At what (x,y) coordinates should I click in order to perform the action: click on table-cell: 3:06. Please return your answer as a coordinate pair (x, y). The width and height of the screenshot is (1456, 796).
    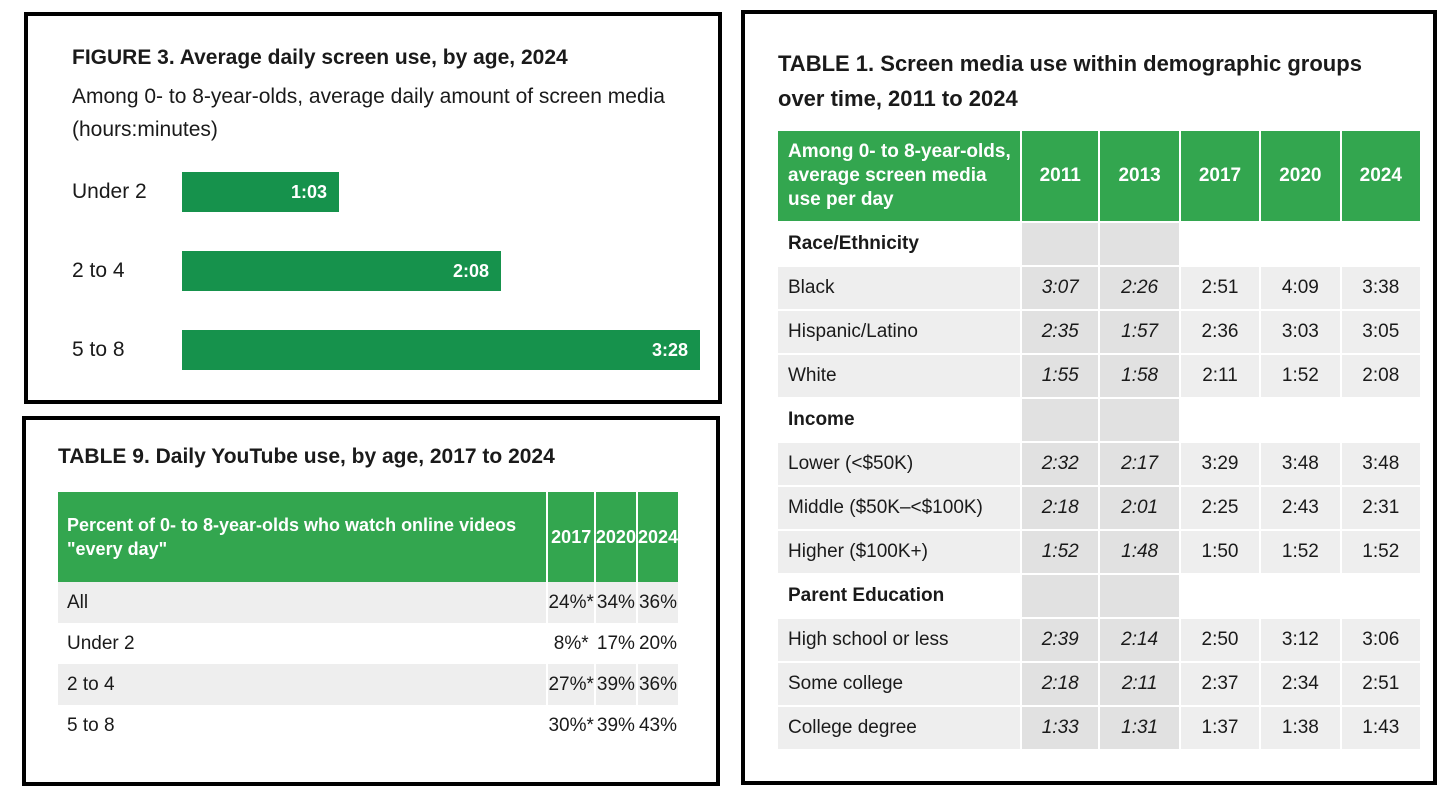
    Looking at the image, I should click on (1380, 641).